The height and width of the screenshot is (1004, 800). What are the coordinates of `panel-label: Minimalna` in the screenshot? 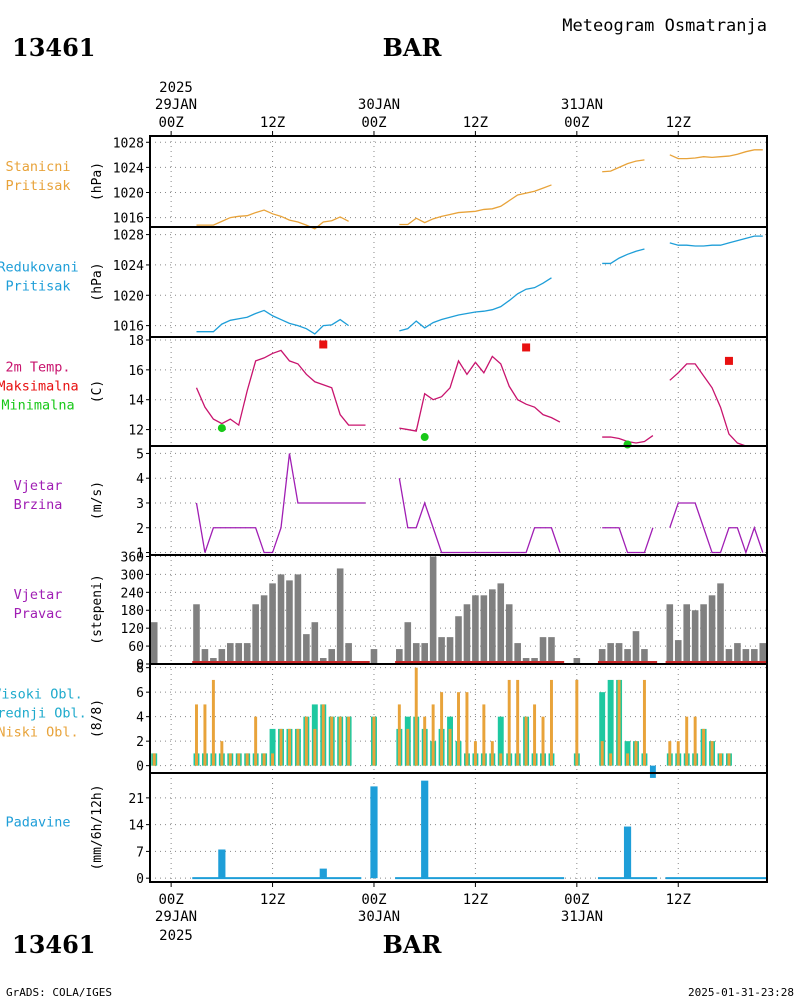 It's located at (37, 406).